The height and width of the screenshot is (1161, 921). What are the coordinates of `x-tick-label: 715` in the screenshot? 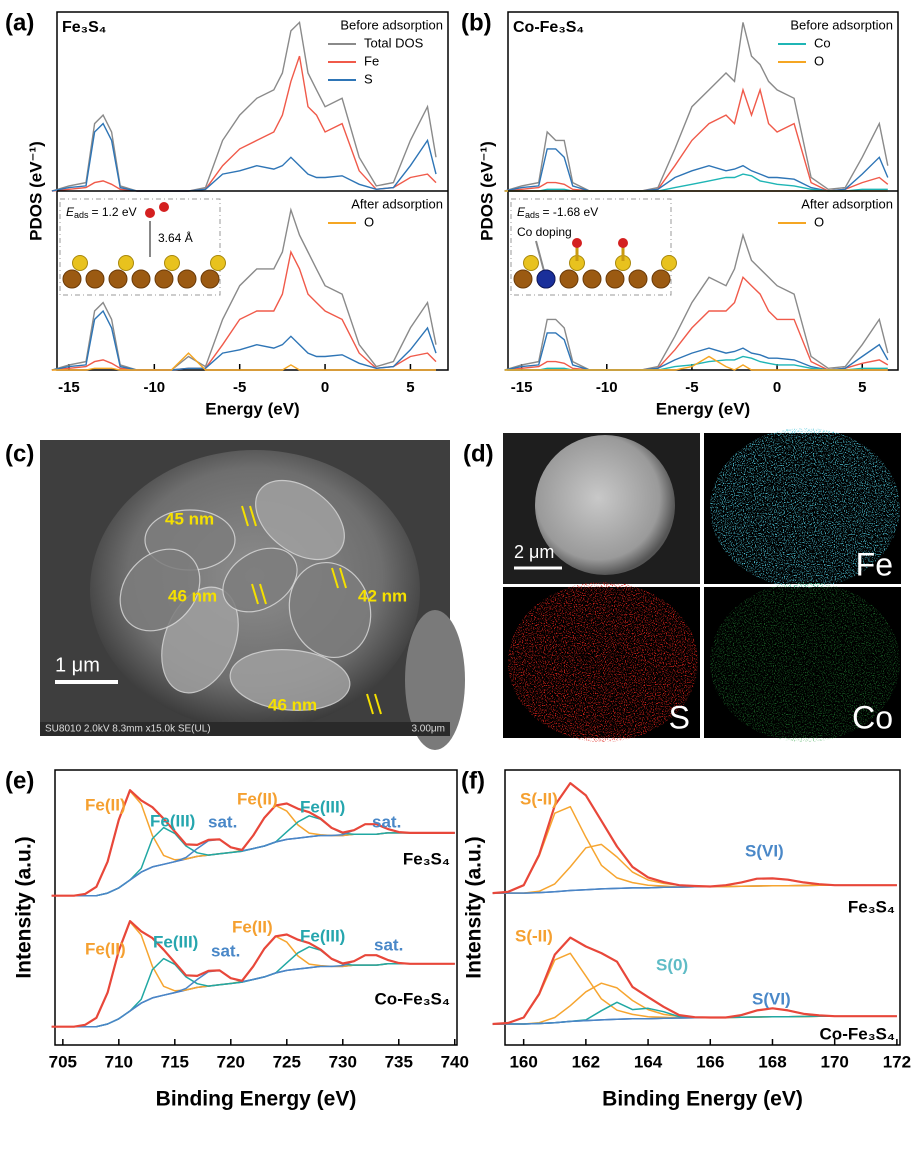 It's located at (175, 1061).